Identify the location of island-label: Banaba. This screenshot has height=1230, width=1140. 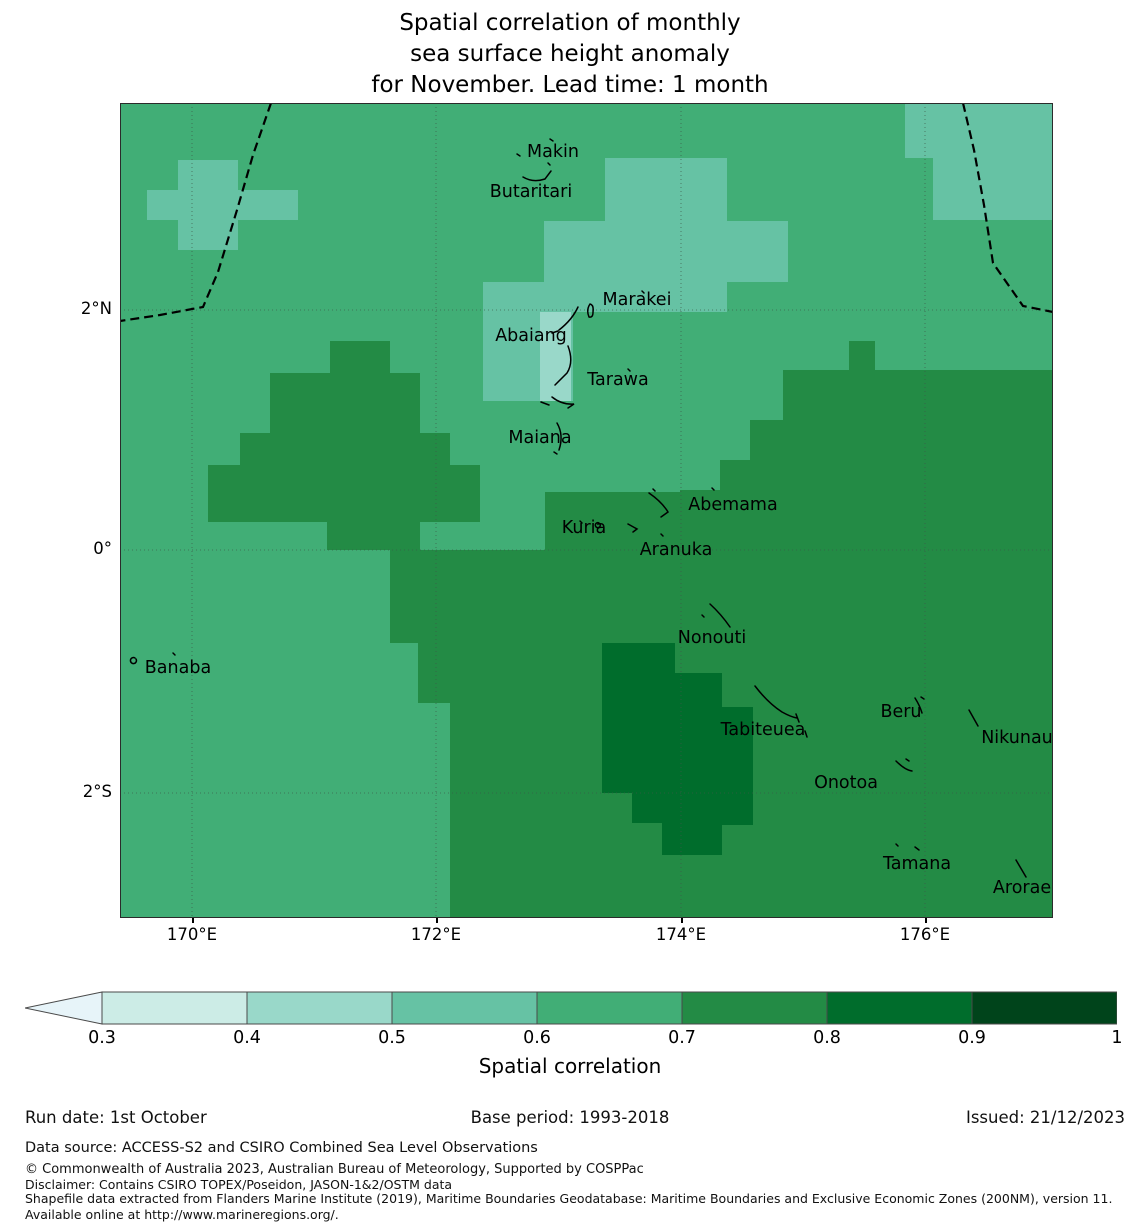
(178, 668).